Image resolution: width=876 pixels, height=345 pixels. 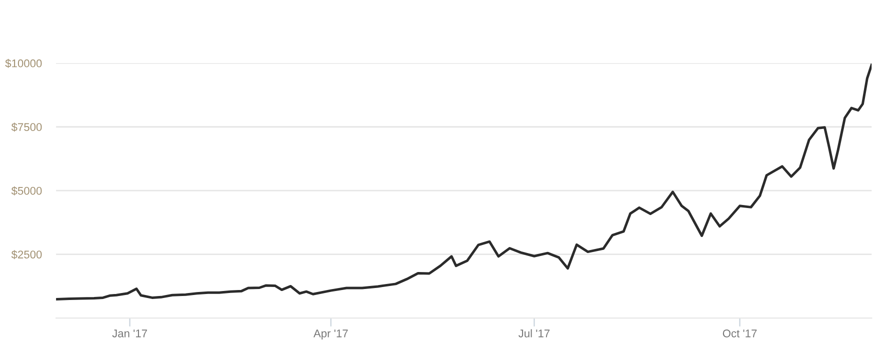 What do you see at coordinates (739, 333) in the screenshot?
I see `x-tick-label: Oct '17` at bounding box center [739, 333].